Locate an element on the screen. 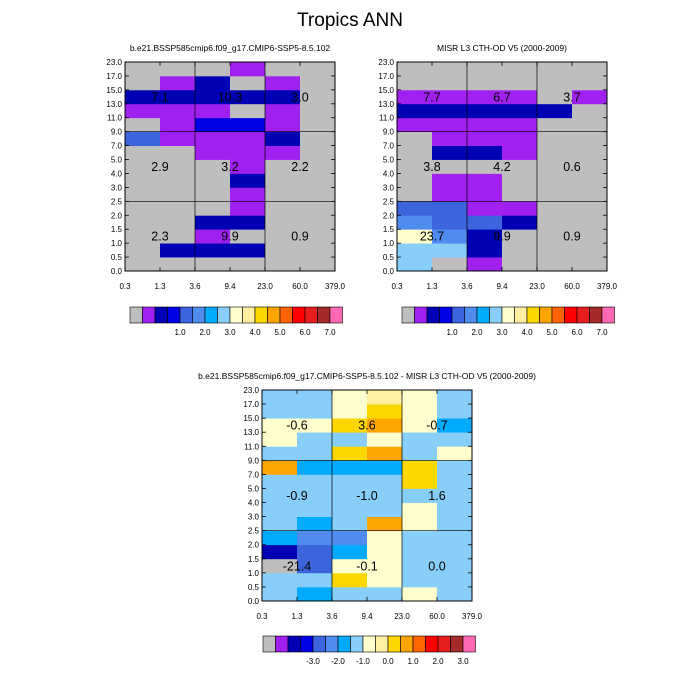 Image resolution: width=700 pixels, height=700 pixels. y-tick-label: 2.0 is located at coordinates (117, 215).